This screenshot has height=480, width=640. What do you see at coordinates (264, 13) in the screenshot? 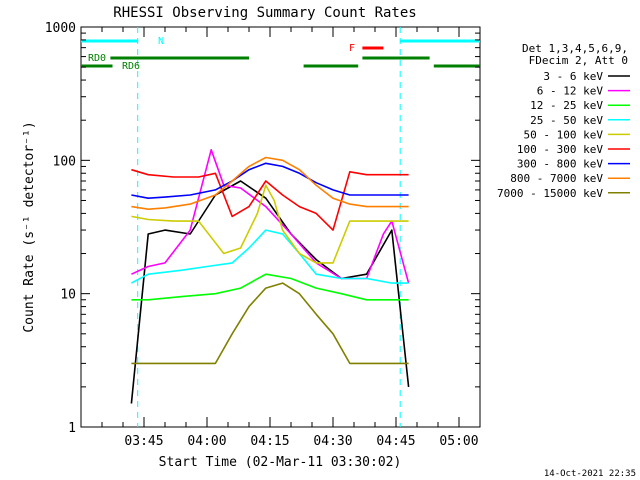
I see `chart-title: RHESSI Observing Summary Count Rates` at bounding box center [264, 13].